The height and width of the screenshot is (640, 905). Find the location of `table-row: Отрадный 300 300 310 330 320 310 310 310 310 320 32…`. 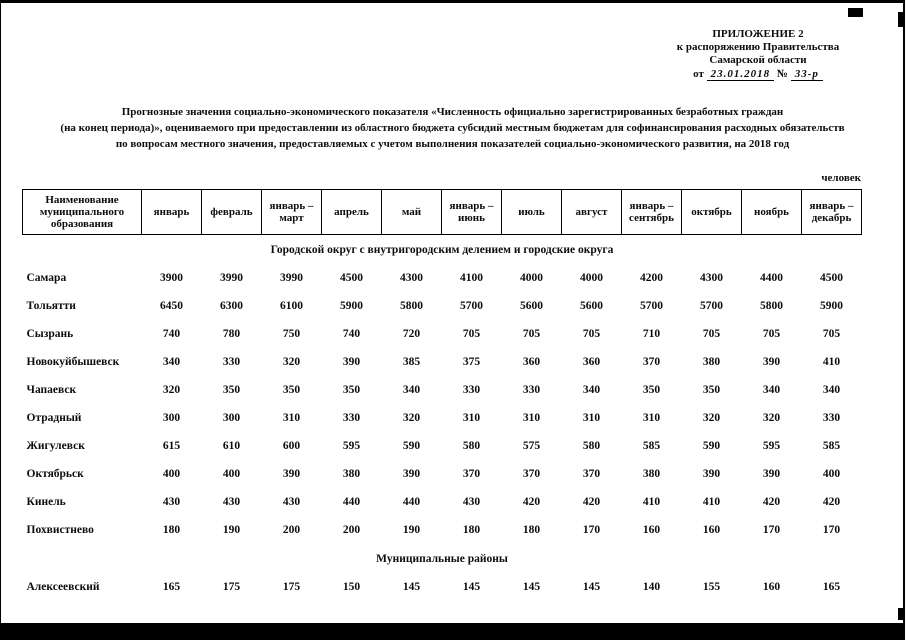

table-row: Отрадный 300 300 310 330 320 310 310 310 310 320 32… is located at coordinates (442, 418).